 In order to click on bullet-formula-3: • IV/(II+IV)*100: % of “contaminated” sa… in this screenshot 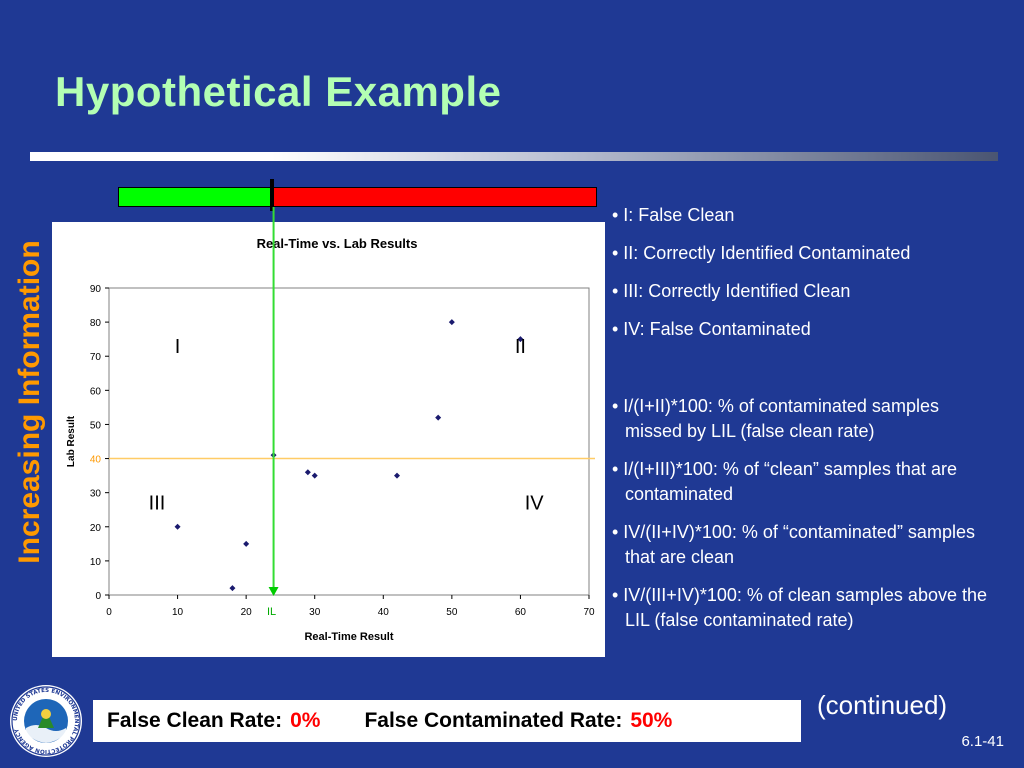, I will do `click(793, 544)`.